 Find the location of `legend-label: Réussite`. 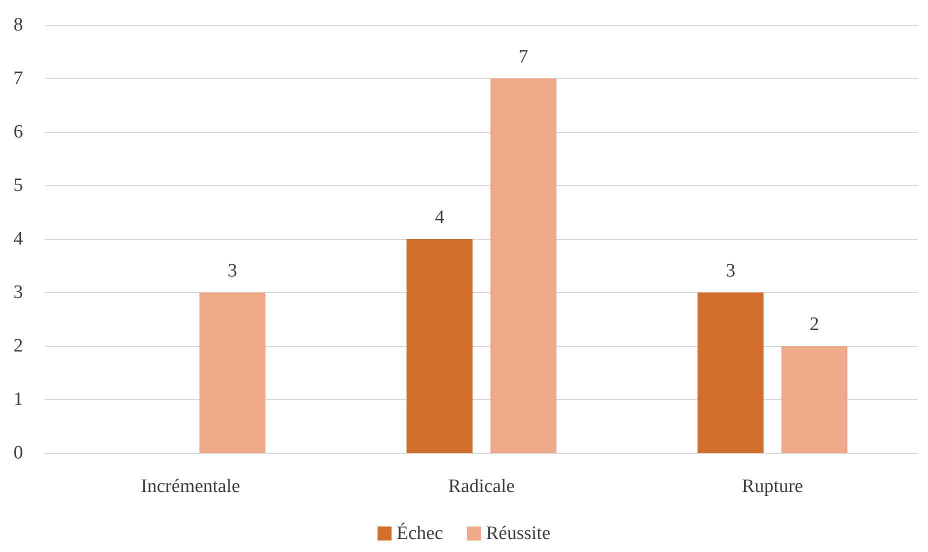

legend-label: Réussite is located at coordinates (518, 533).